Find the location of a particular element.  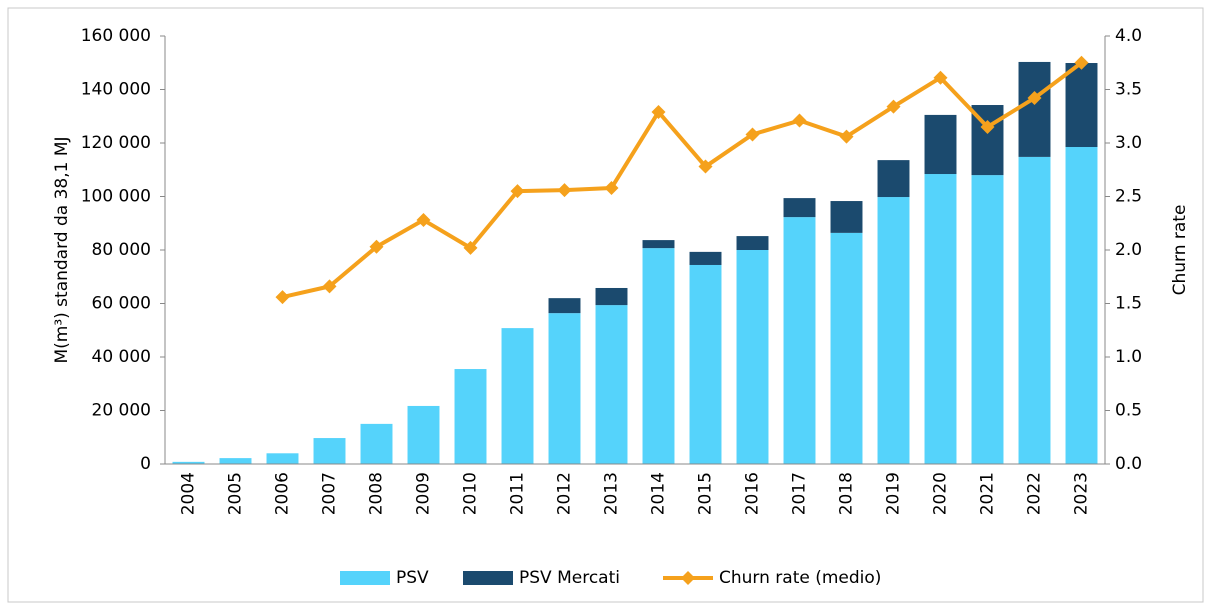

y-tick-label: 80 000 is located at coordinates (121, 250).